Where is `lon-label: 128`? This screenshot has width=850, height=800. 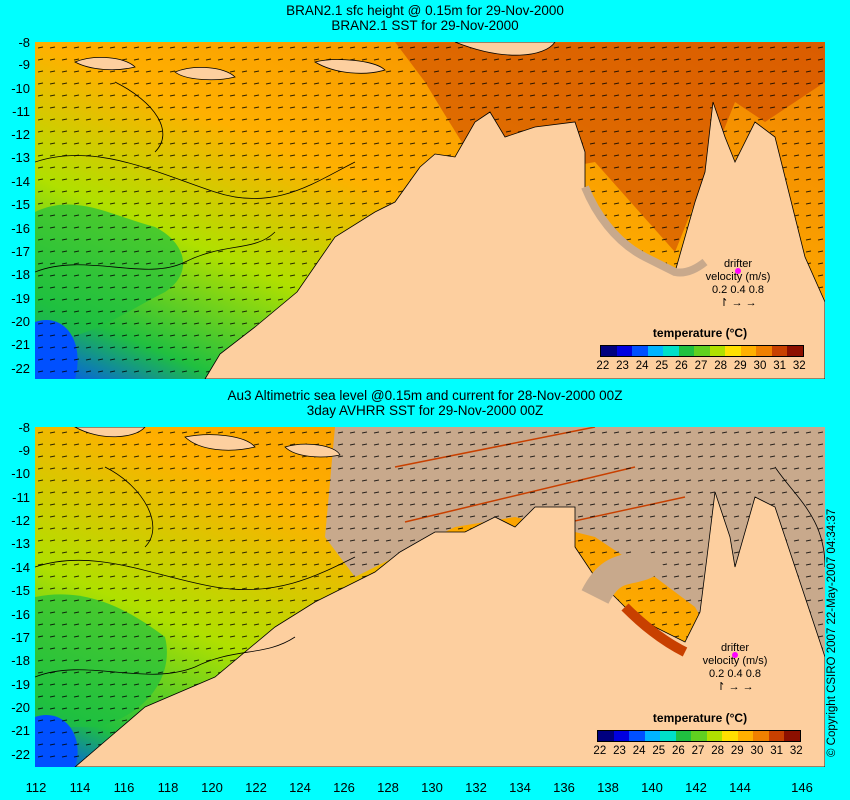
lon-label: 128 is located at coordinates (388, 787).